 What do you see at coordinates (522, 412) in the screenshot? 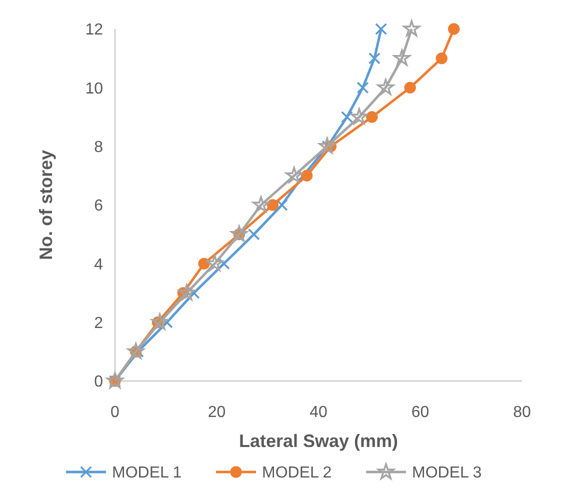
I see `x-tick-label: 80` at bounding box center [522, 412].